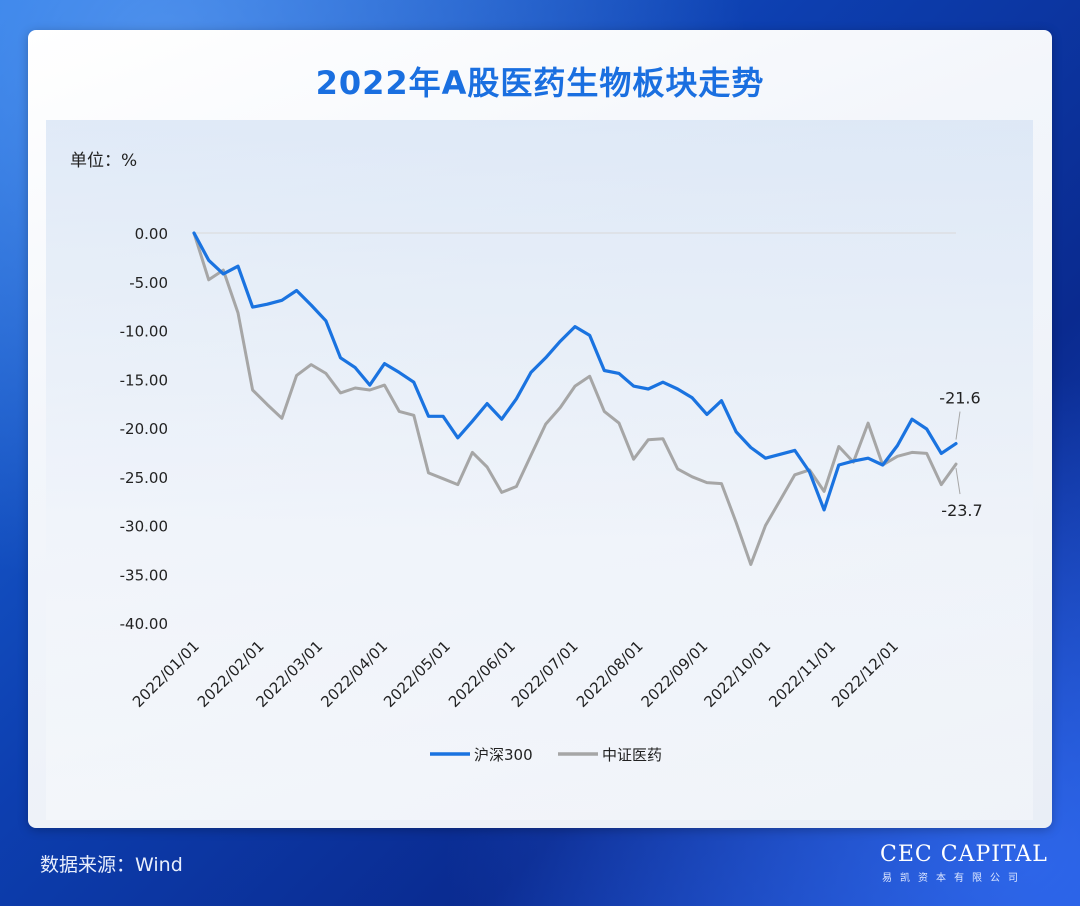 This screenshot has width=1080, height=906. Describe the element at coordinates (144, 429) in the screenshot. I see `y-tick-label: -20.00` at that location.